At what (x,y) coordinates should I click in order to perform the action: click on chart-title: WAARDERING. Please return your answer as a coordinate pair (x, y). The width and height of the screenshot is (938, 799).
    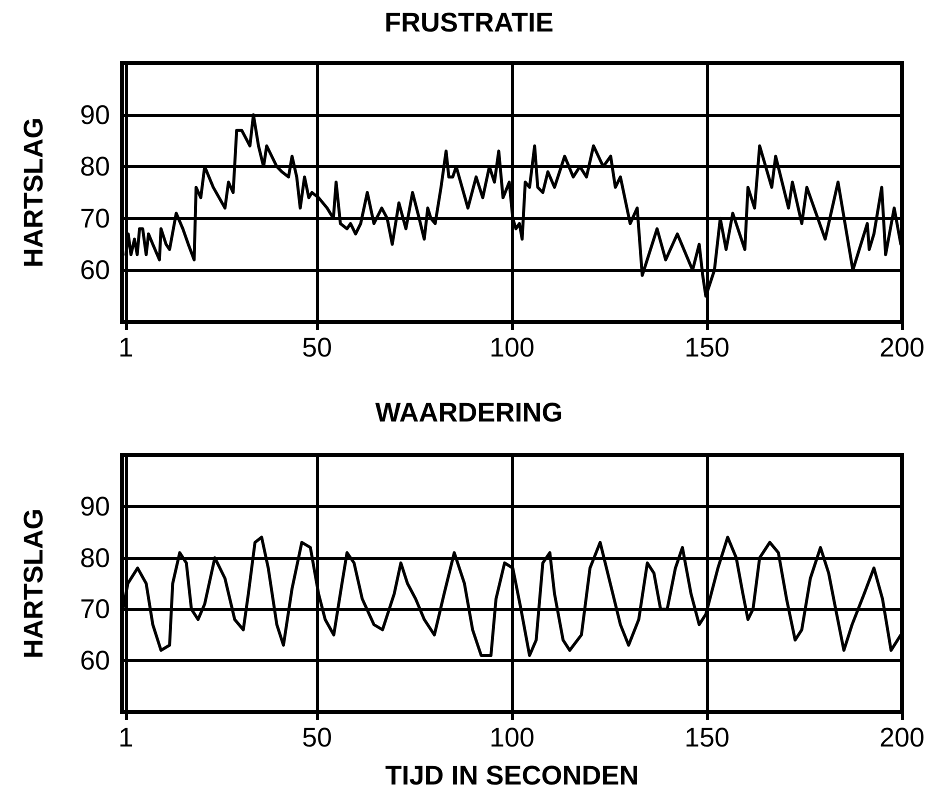
    Looking at the image, I should click on (469, 413).